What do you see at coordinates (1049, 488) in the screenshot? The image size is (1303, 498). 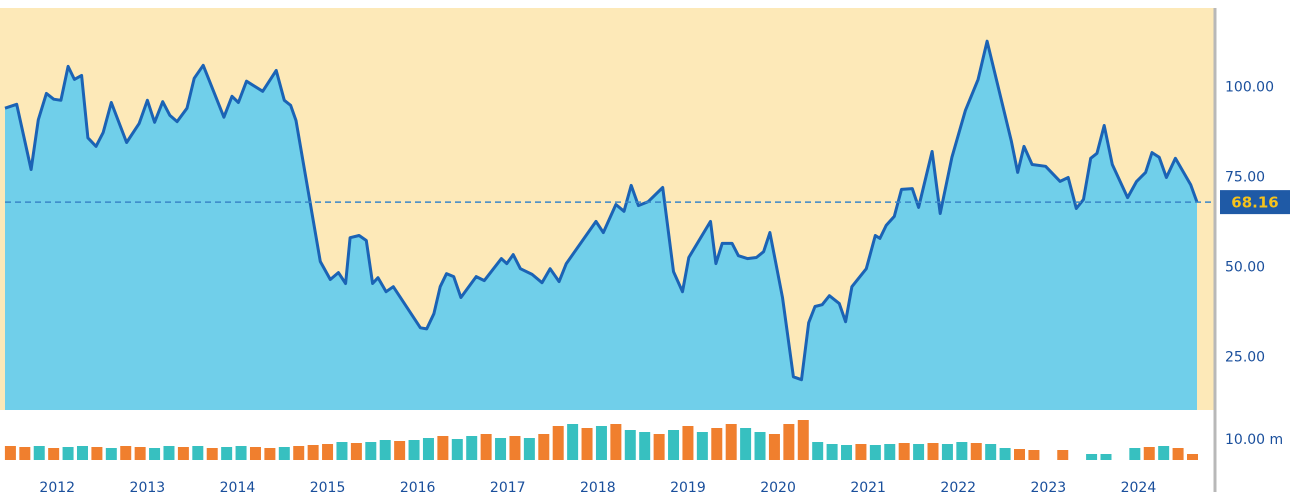 I see `x-tick-label: 2023` at bounding box center [1049, 488].